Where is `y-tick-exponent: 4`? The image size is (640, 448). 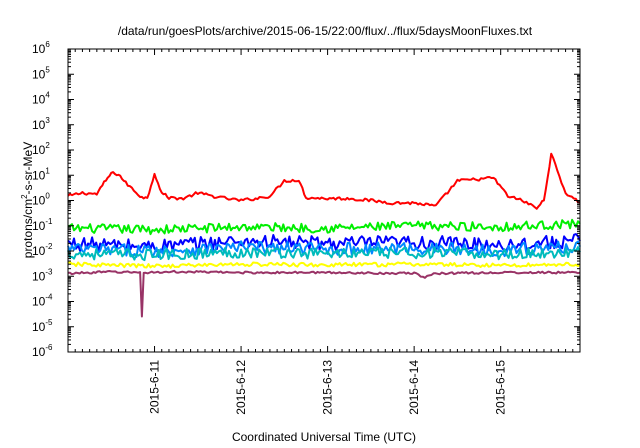 y-tick-exponent: 4 is located at coordinates (47, 95).